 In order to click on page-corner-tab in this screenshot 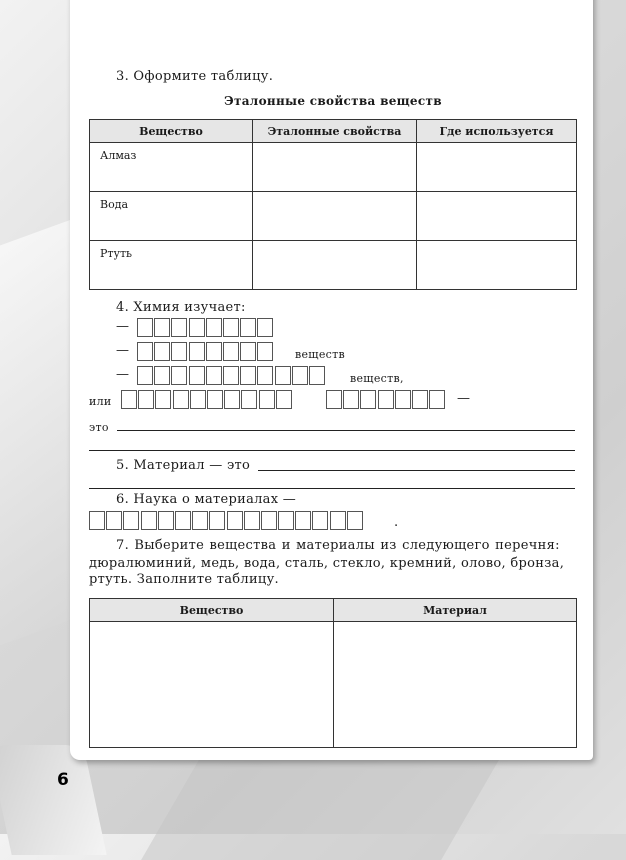, I will do `click(53, 800)`.